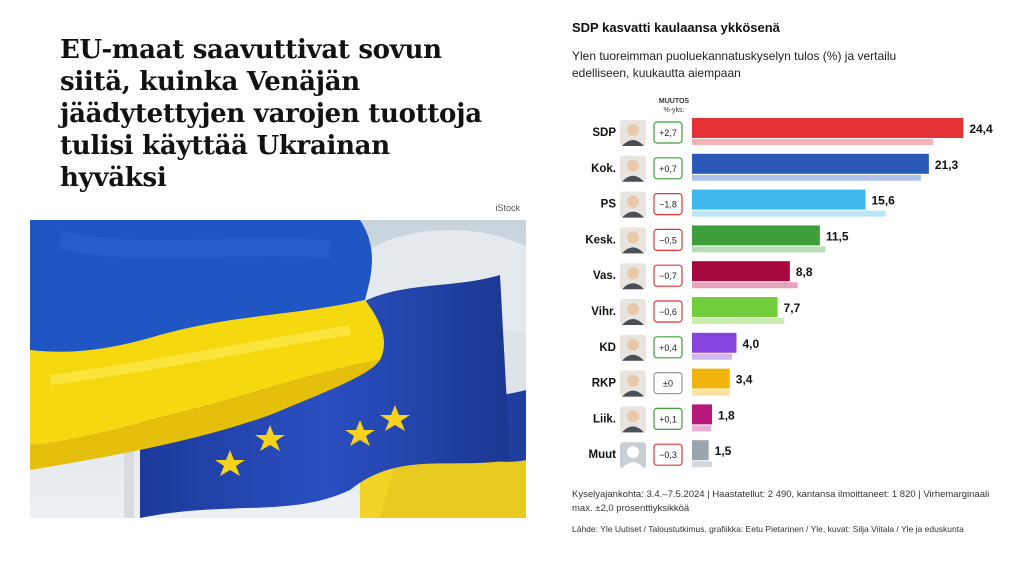 The height and width of the screenshot is (565, 1024). Describe the element at coordinates (609, 205) in the screenshot. I see `category-label: PS` at that location.